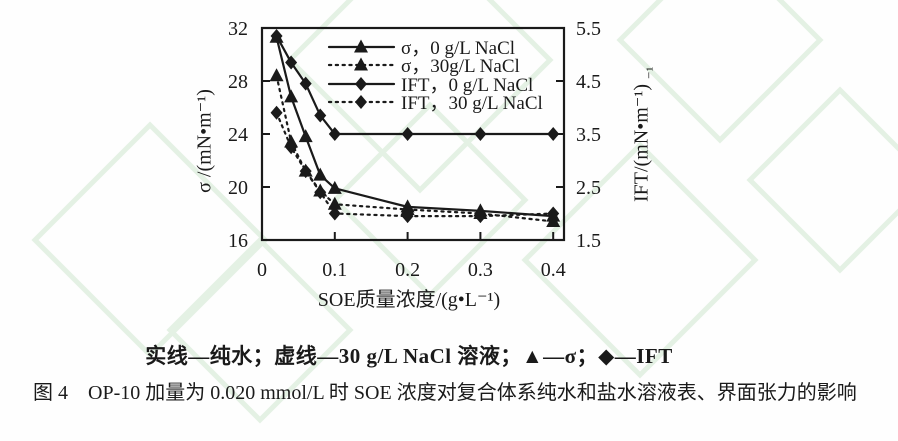 The image size is (898, 441). I want to click on right-y-axis-label: IFT/(mN•m⁻¹), so click(641, 143).